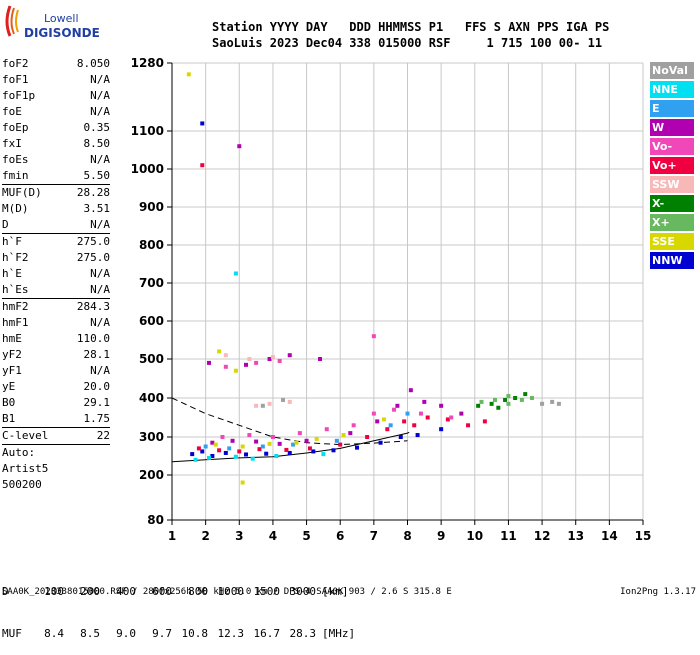  What do you see at coordinates (267, 591) in the screenshot?
I see `muf-table-cell: 1500` at bounding box center [267, 591].